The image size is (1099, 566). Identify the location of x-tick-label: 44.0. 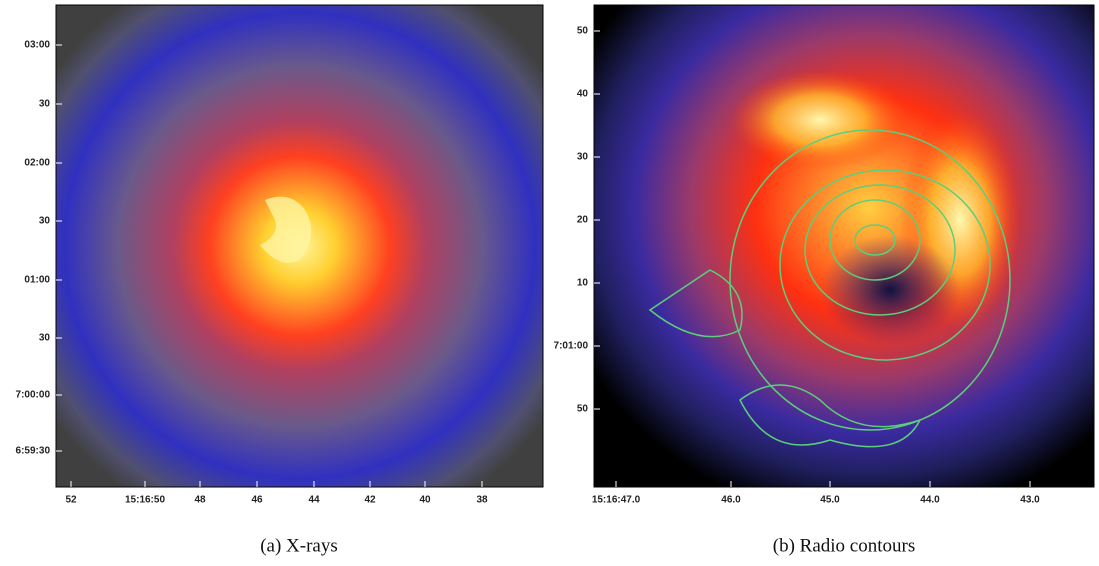
(930, 500).